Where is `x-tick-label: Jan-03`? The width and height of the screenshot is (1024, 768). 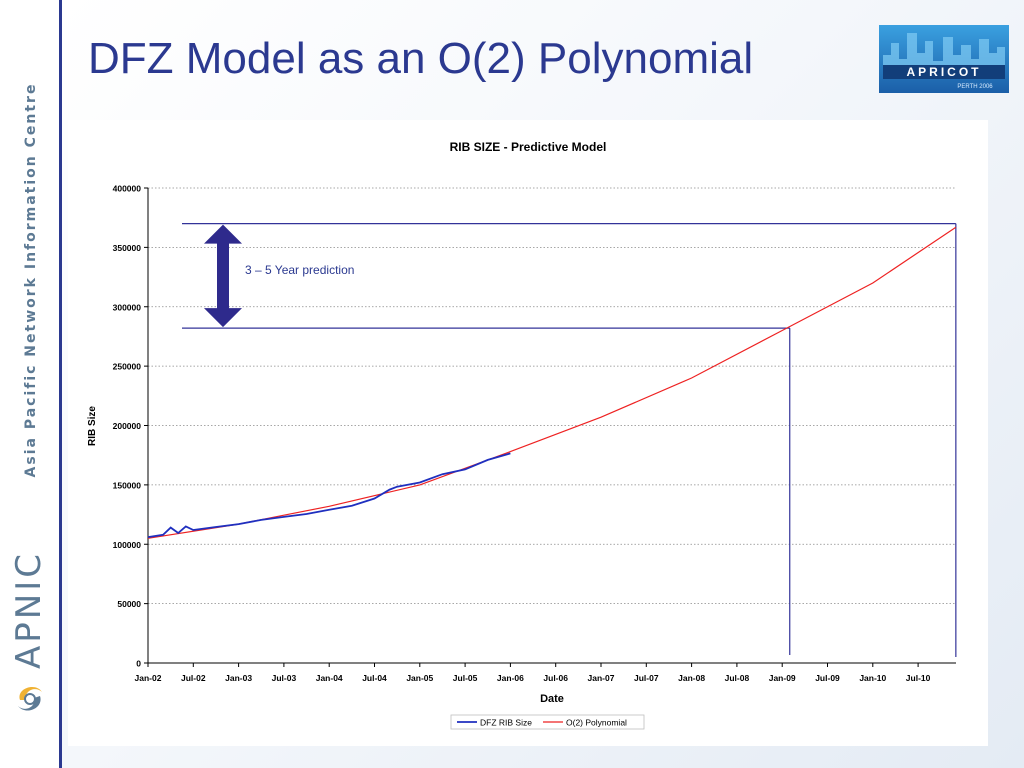 x-tick-label: Jan-03 is located at coordinates (238, 678).